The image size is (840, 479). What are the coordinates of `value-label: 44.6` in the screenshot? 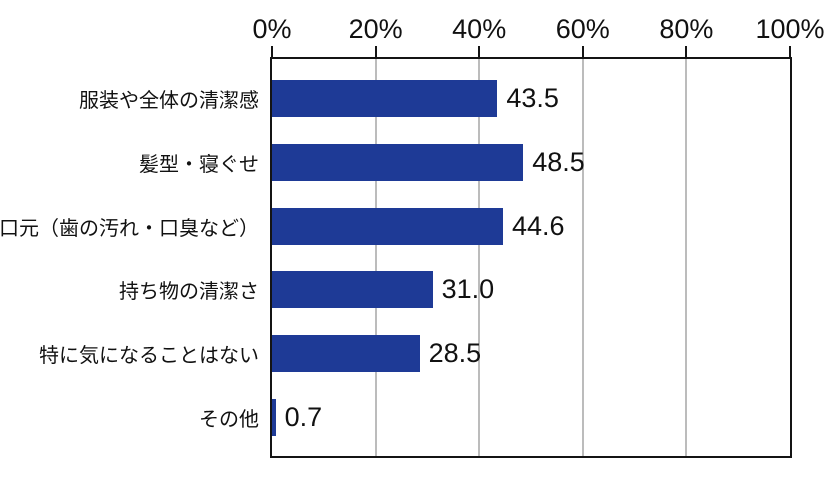 It's located at (538, 225).